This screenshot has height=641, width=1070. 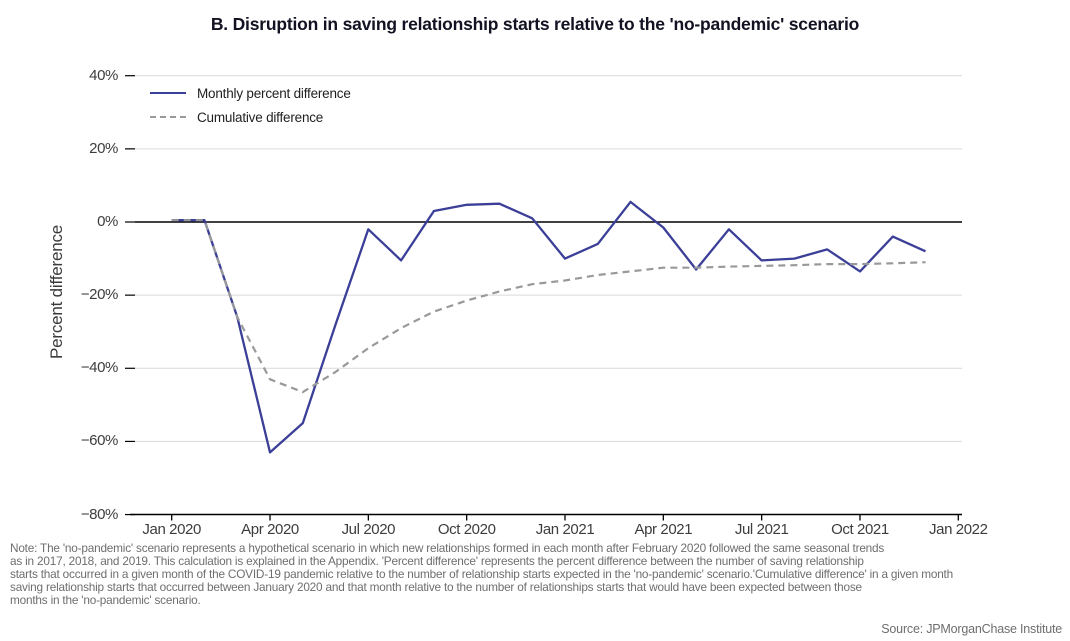 What do you see at coordinates (107, 221) in the screenshot?
I see `y-tick-label: 0%` at bounding box center [107, 221].